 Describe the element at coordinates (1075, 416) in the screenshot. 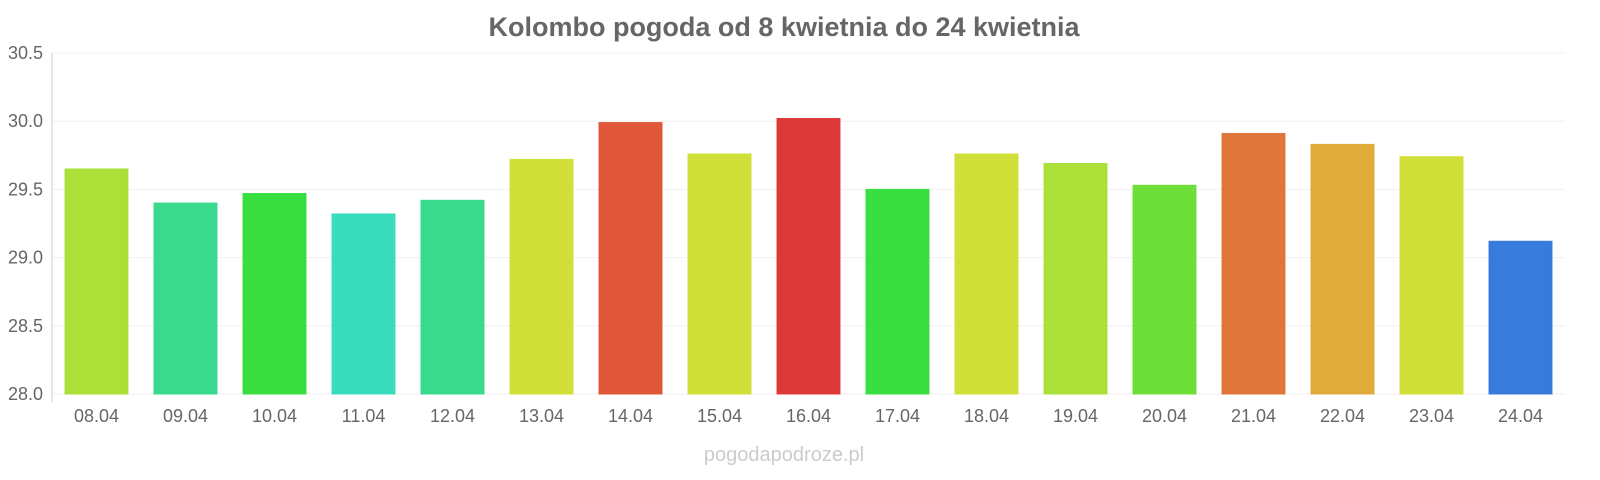

I see `x-tick-label: 19.04` at that location.